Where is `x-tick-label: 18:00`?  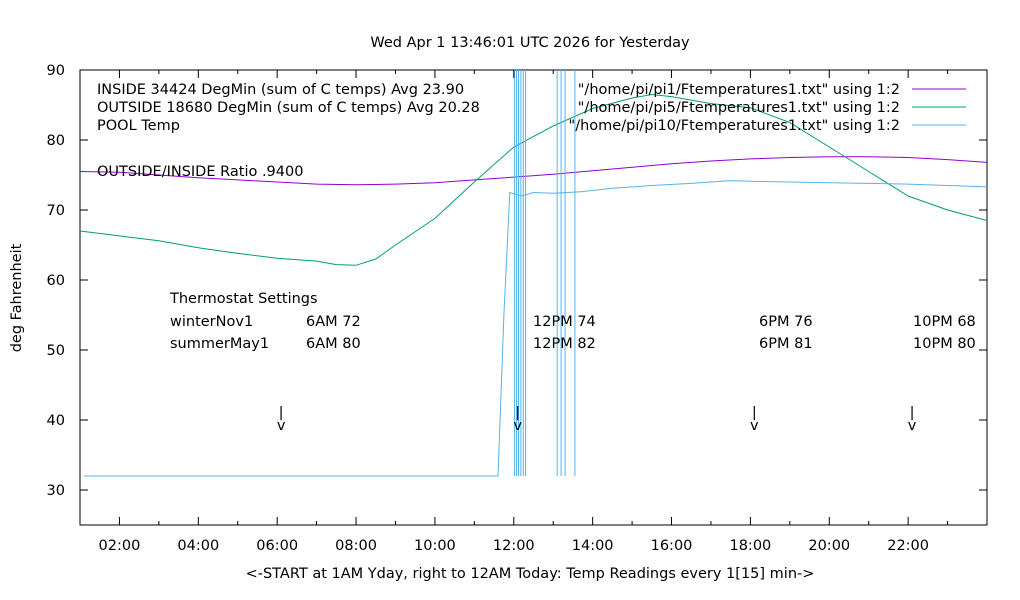 x-tick-label: 18:00 is located at coordinates (750, 546).